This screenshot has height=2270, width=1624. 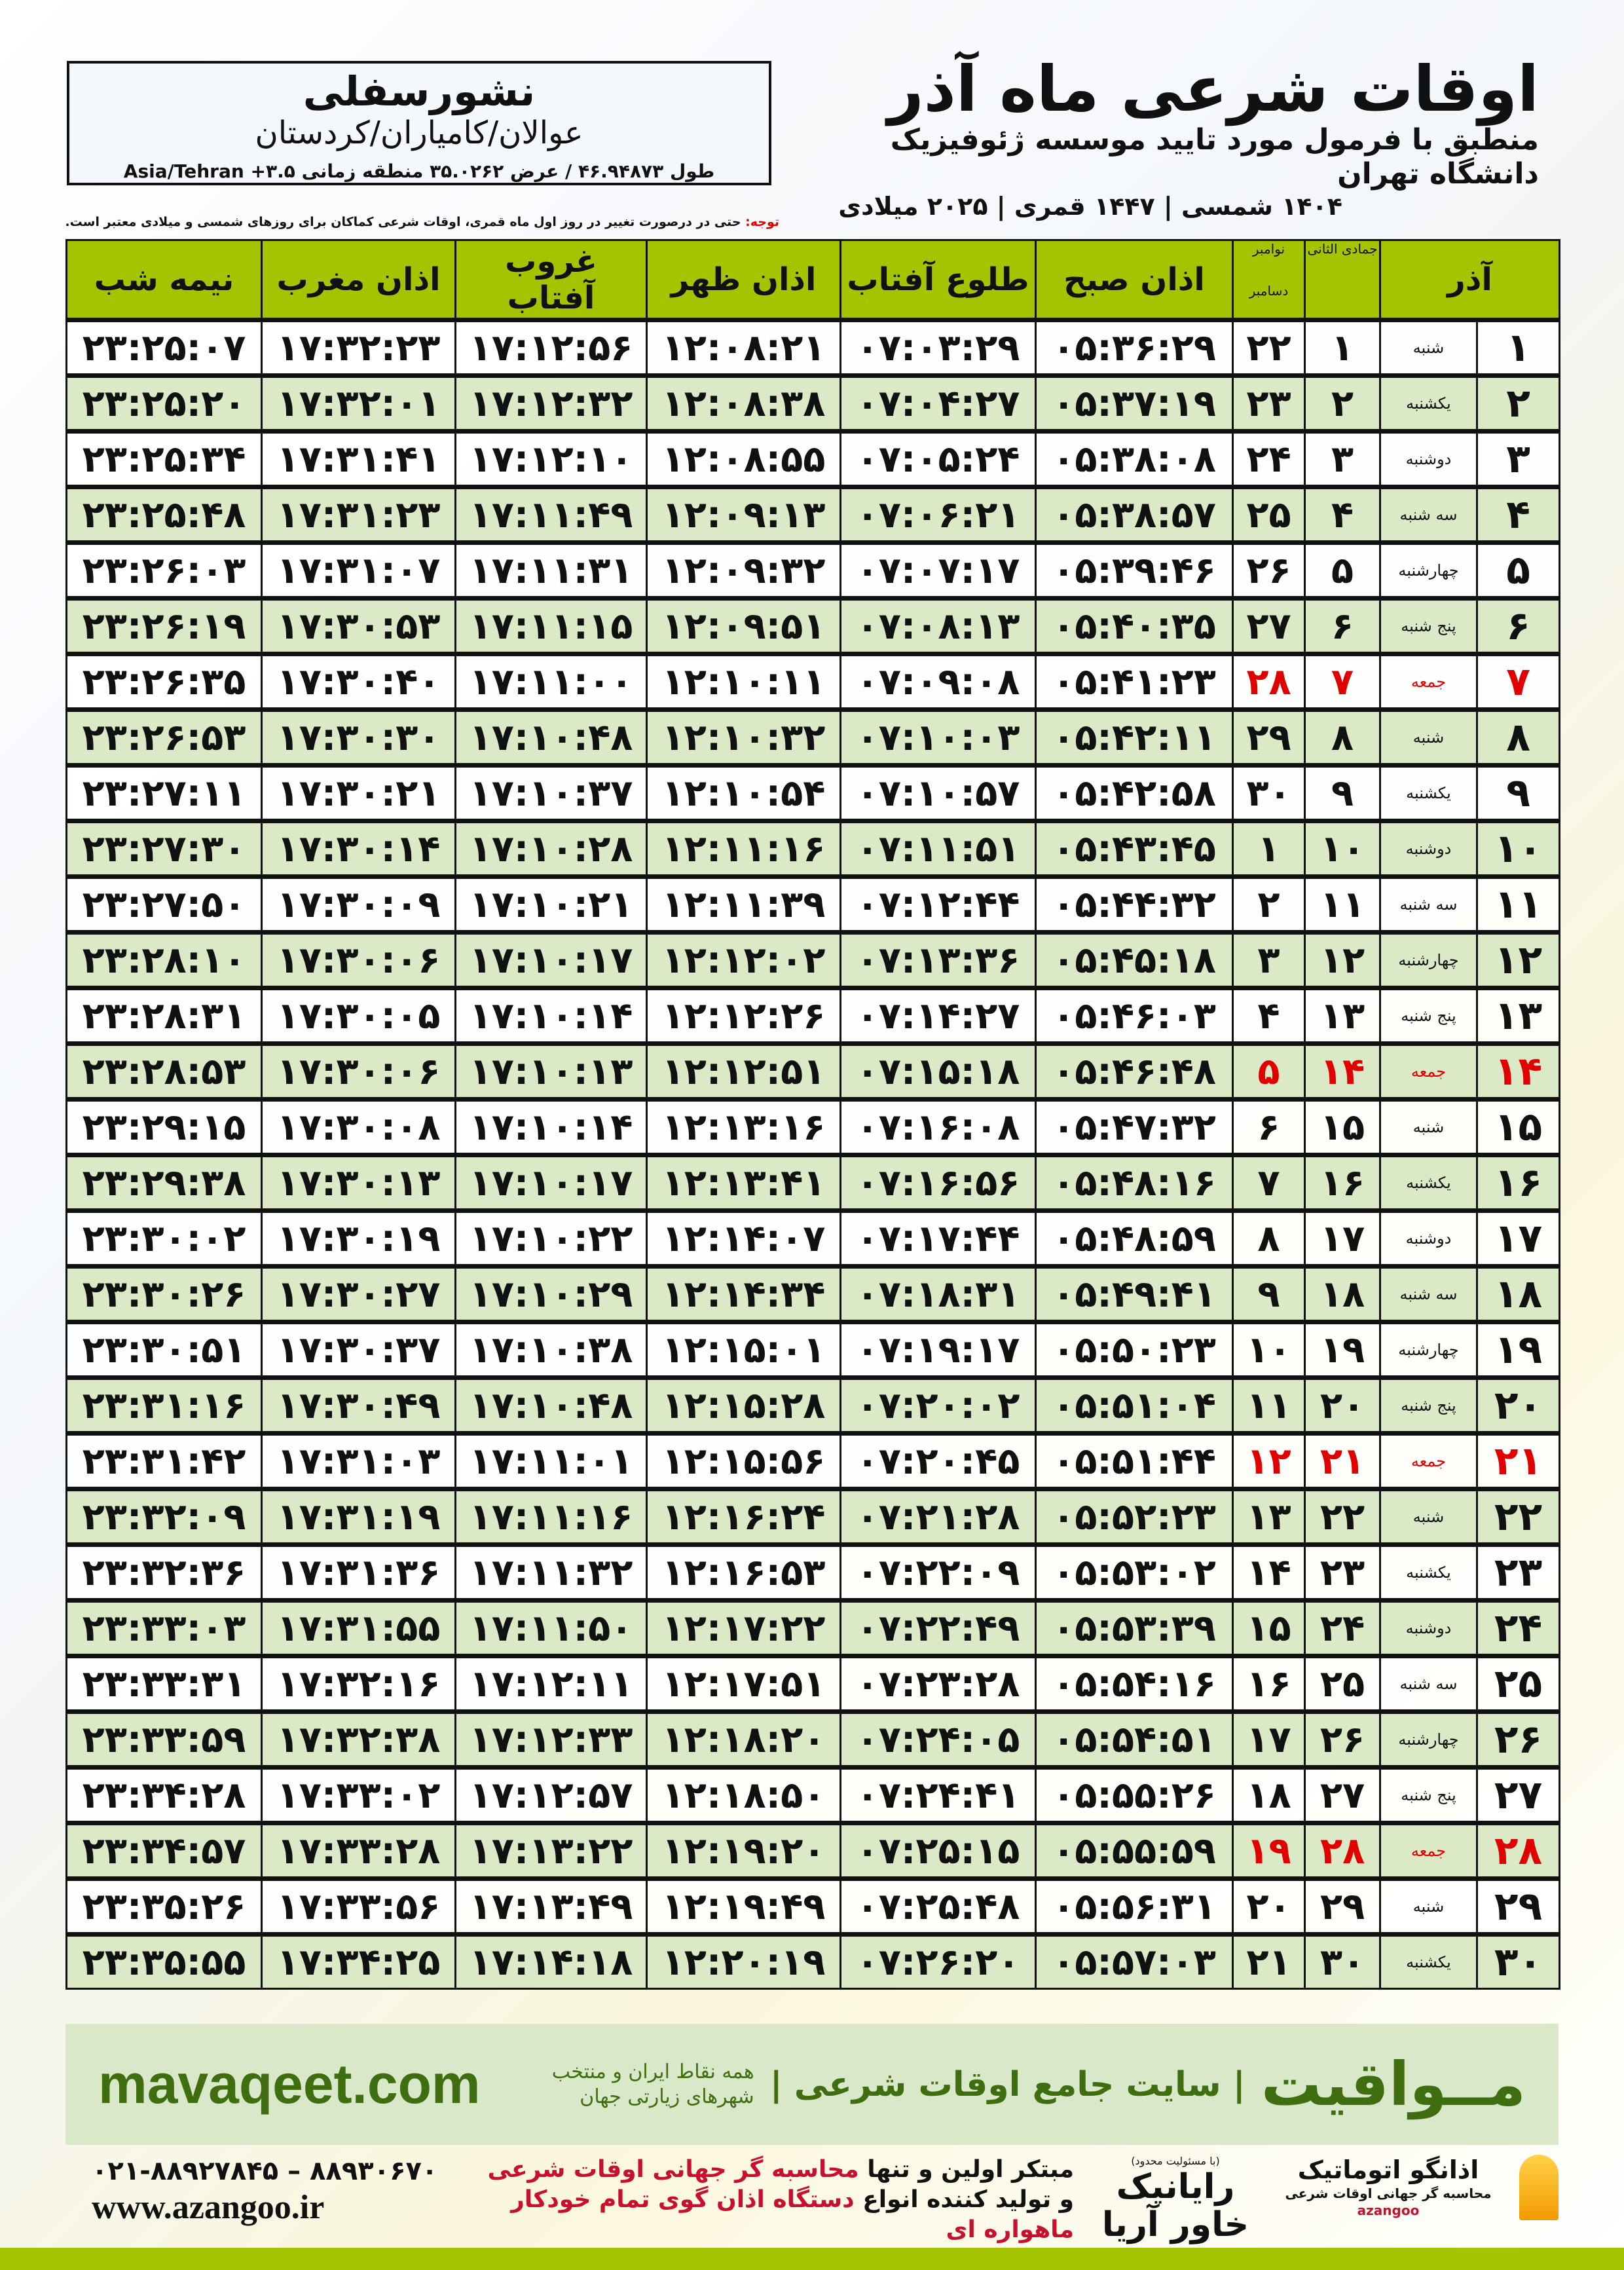 I want to click on cell-jumada: ۱۲, so click(x=1342, y=959).